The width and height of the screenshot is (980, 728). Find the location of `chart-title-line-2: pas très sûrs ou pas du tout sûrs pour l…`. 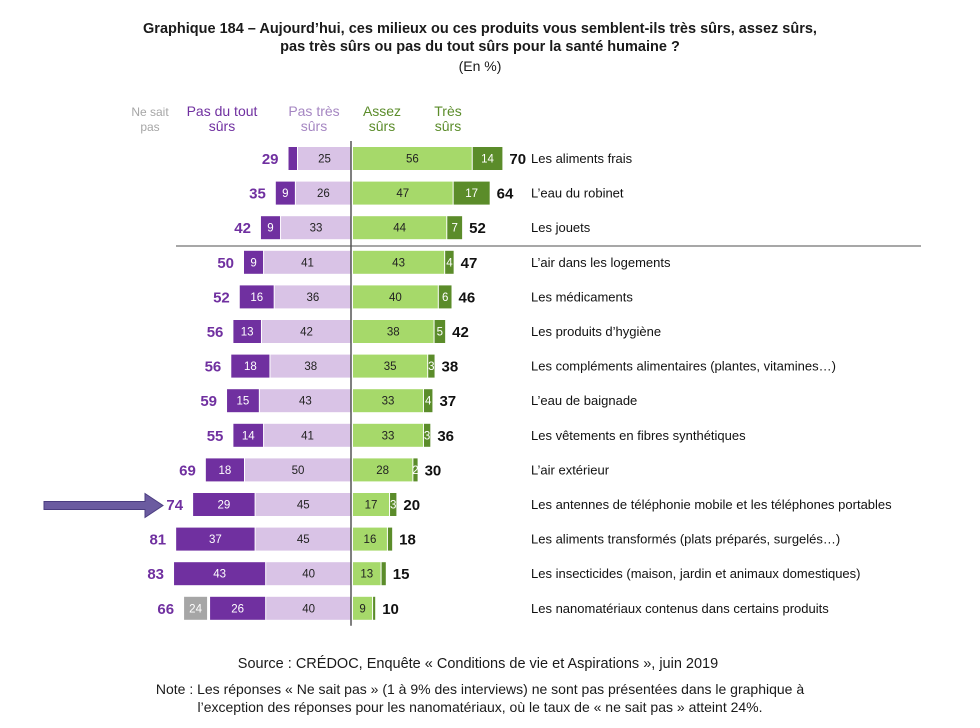

chart-title-line-2: pas très sûrs ou pas du tout sûrs pour l… is located at coordinates (480, 47).